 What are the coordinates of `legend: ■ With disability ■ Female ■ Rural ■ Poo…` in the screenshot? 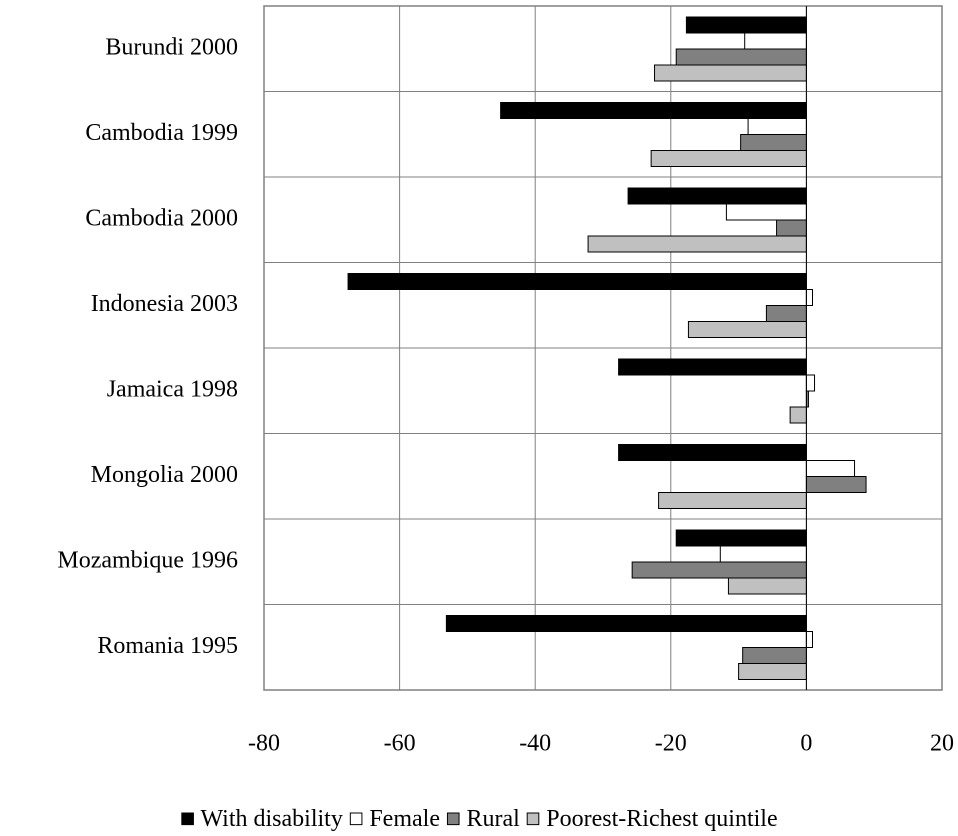 It's located at (478, 819).